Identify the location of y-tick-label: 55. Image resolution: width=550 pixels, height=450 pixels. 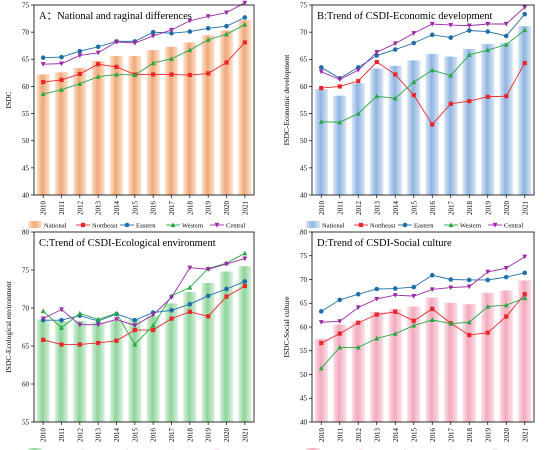
(304, 351).